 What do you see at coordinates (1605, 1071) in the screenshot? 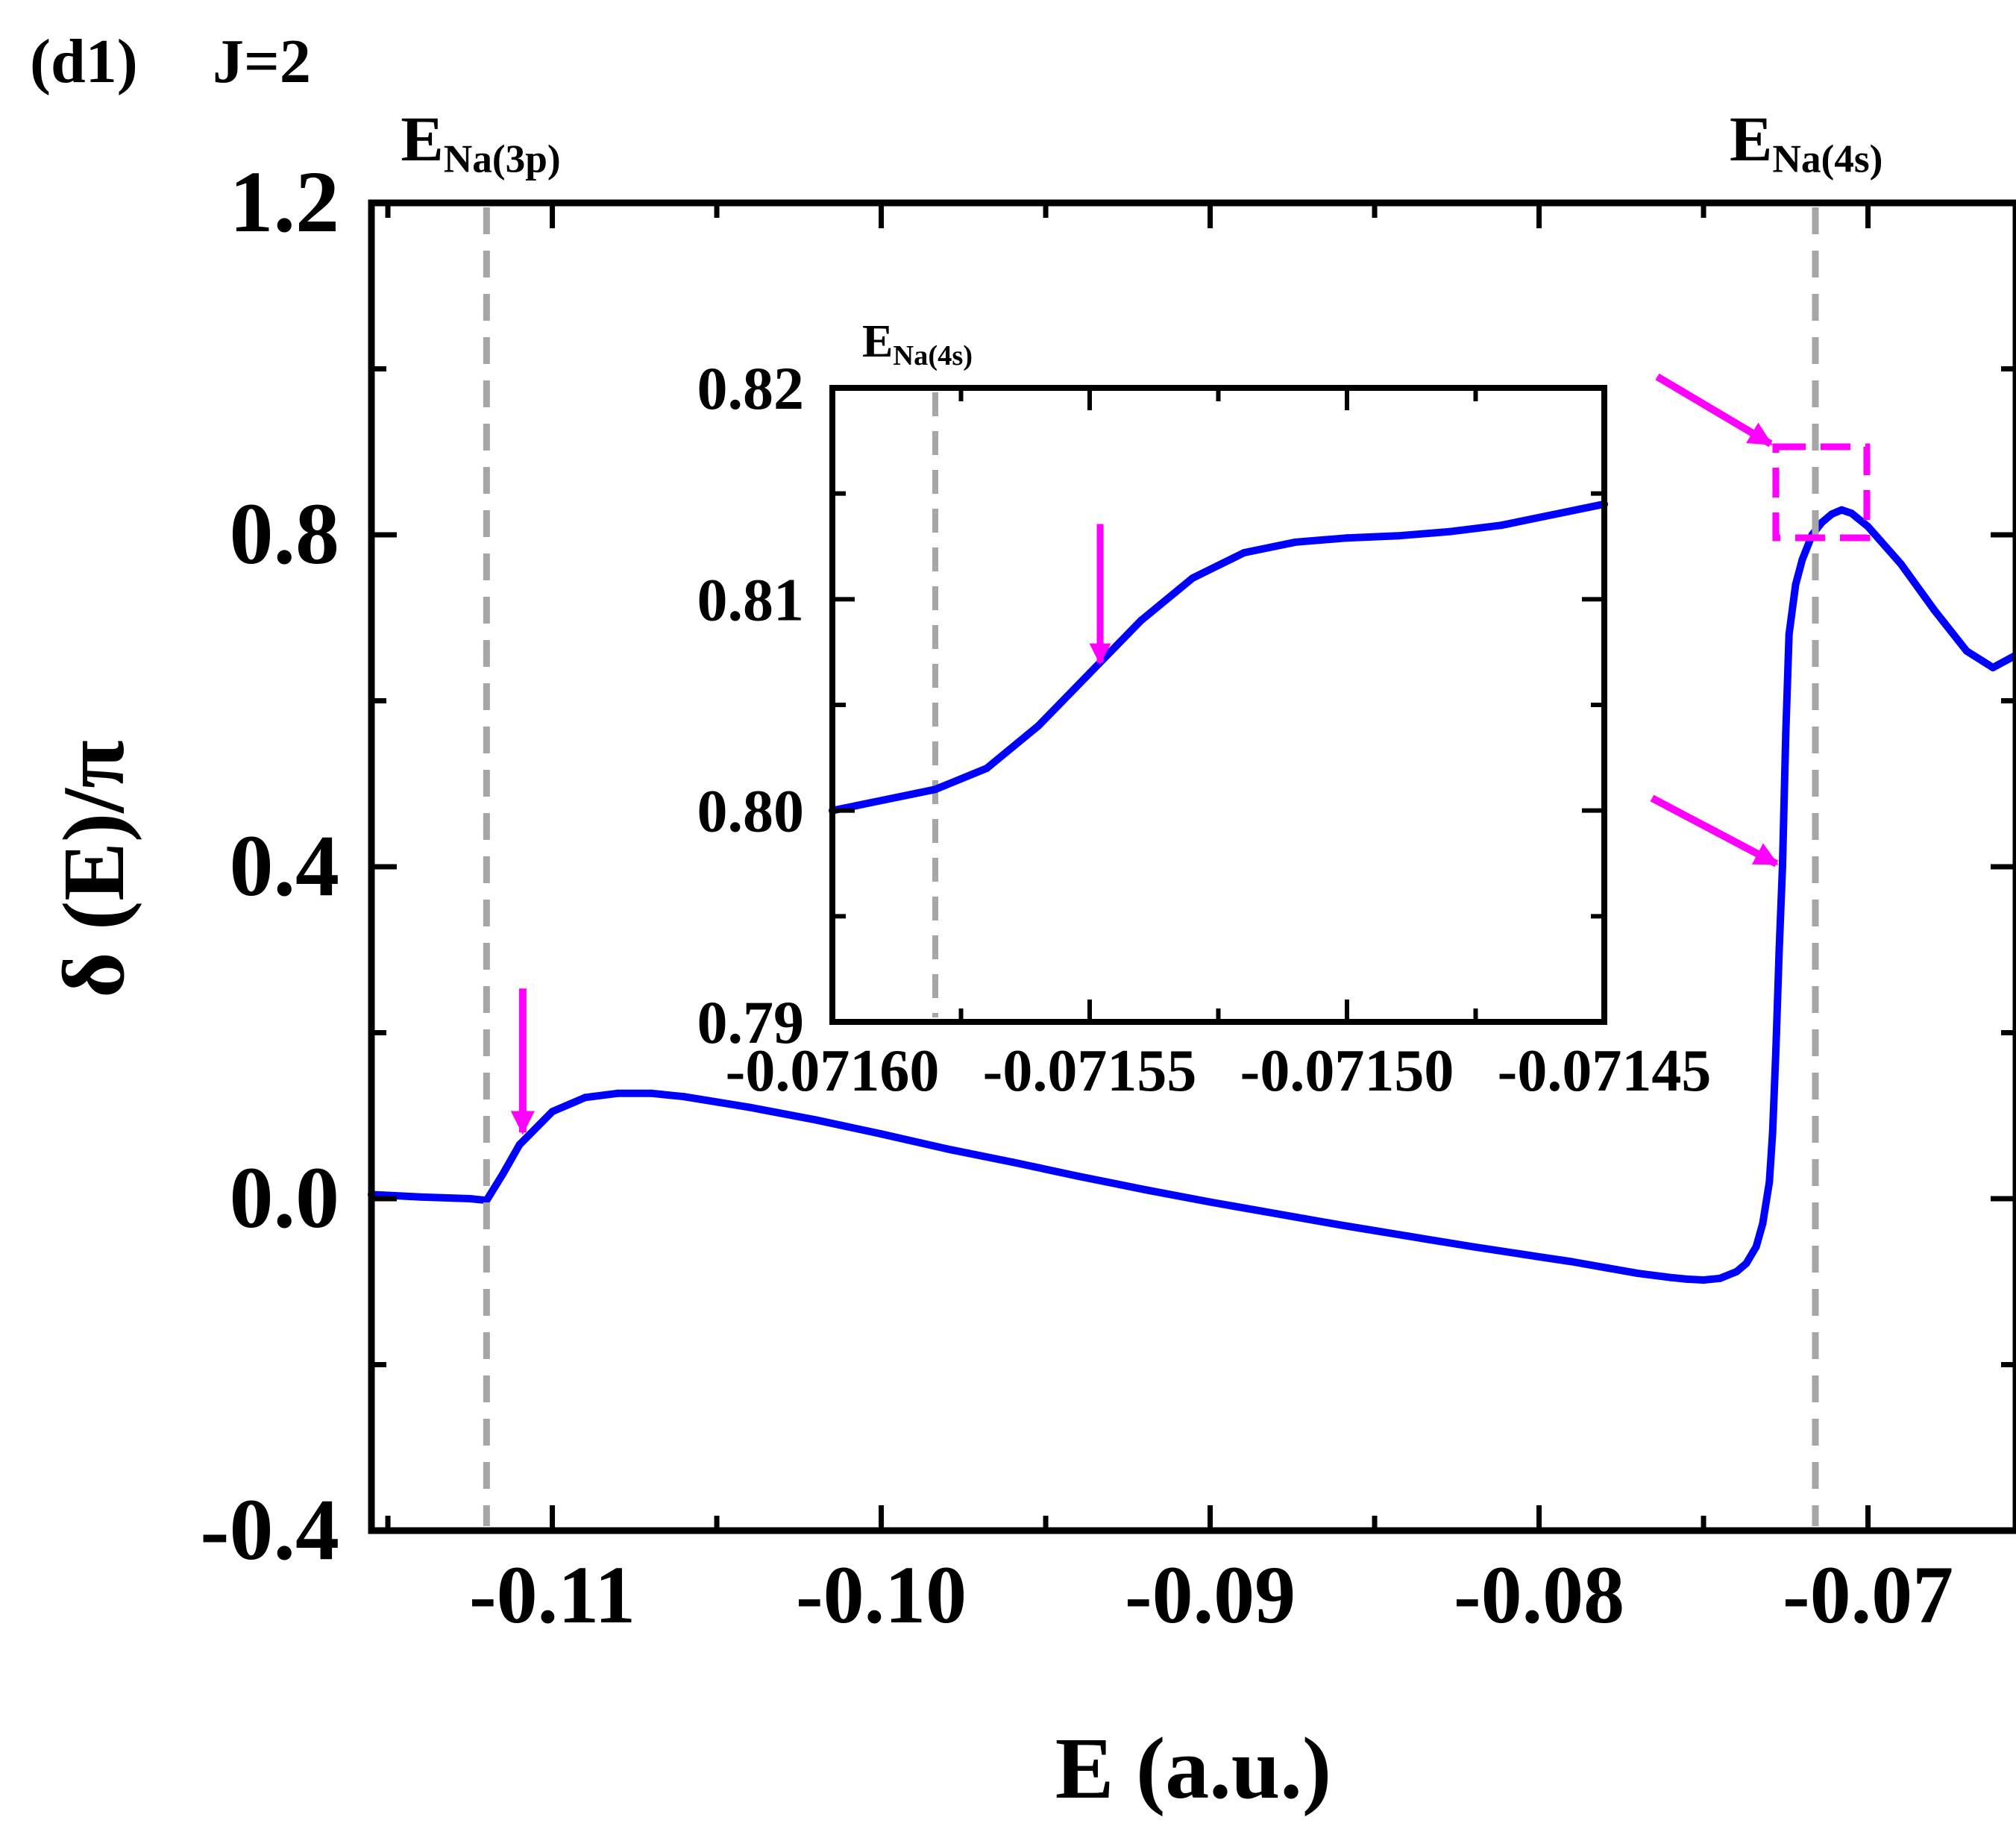
I see `inset-x-tick-label: -0.07145` at bounding box center [1605, 1071].